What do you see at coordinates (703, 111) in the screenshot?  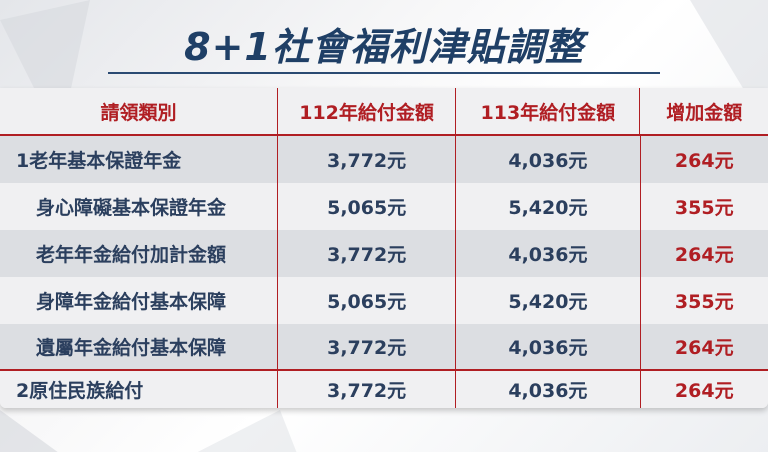 I see `header-increase: 增加金額` at bounding box center [703, 111].